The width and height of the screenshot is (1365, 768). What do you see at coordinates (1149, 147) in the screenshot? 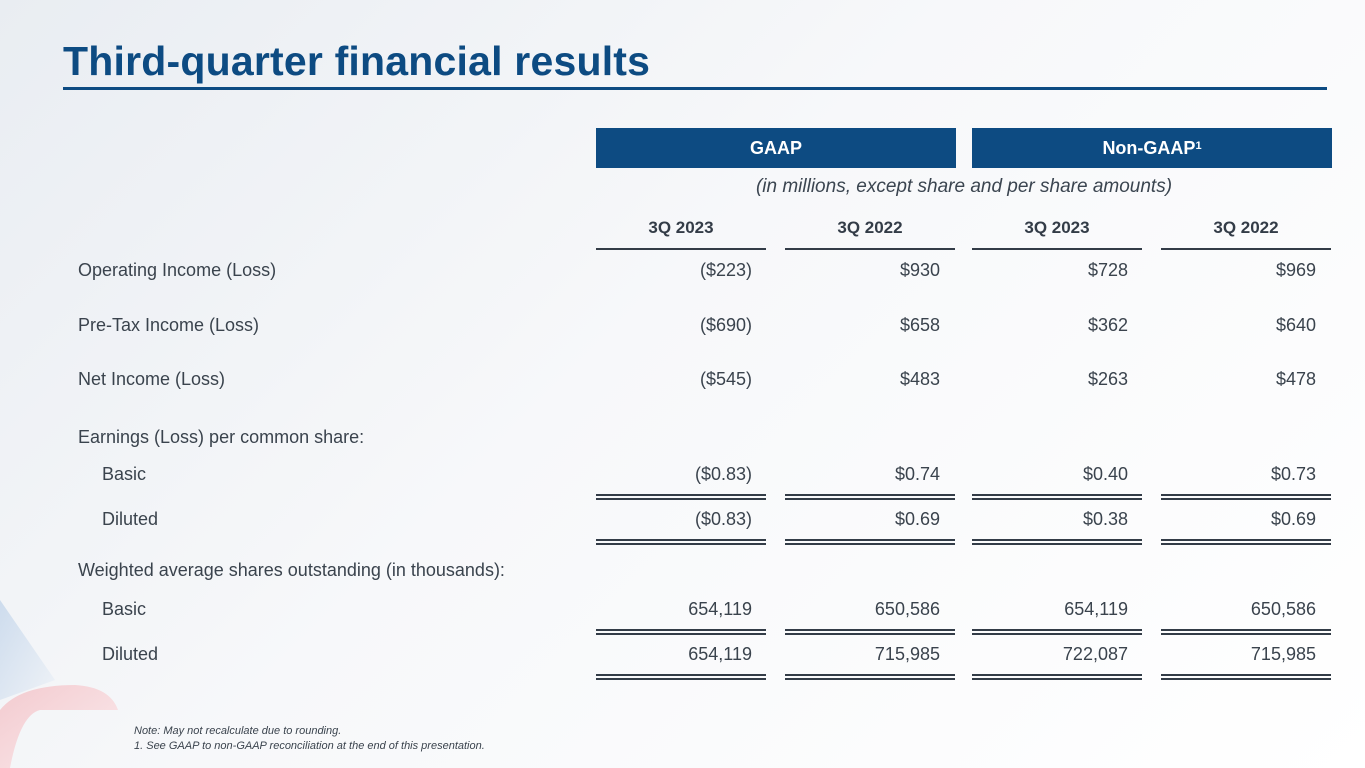
I see `nongaap-group-label: Non-GAAP` at bounding box center [1149, 147].